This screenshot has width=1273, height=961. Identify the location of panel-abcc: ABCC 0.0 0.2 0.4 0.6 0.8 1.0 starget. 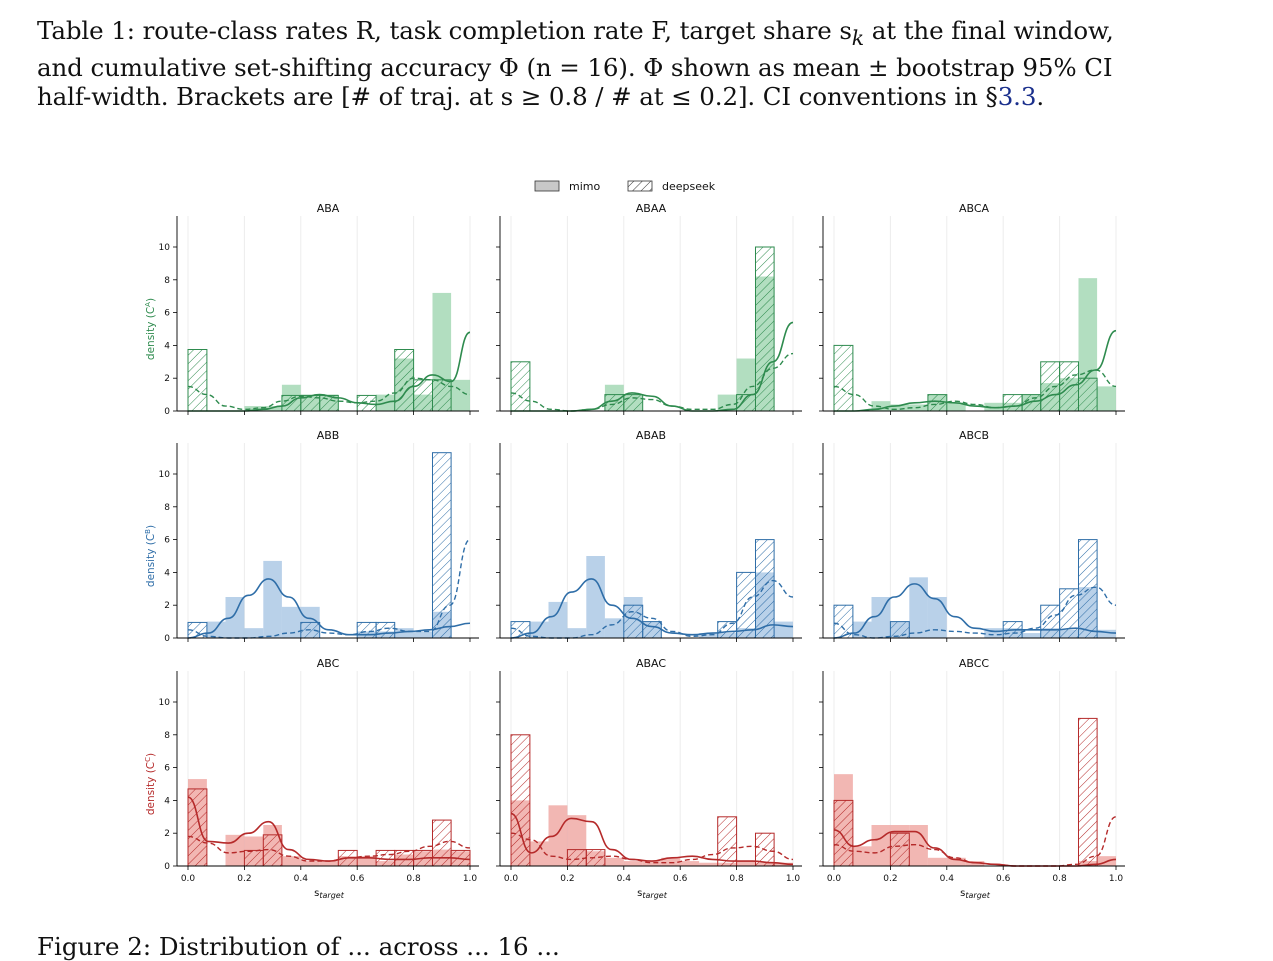
(972, 778).